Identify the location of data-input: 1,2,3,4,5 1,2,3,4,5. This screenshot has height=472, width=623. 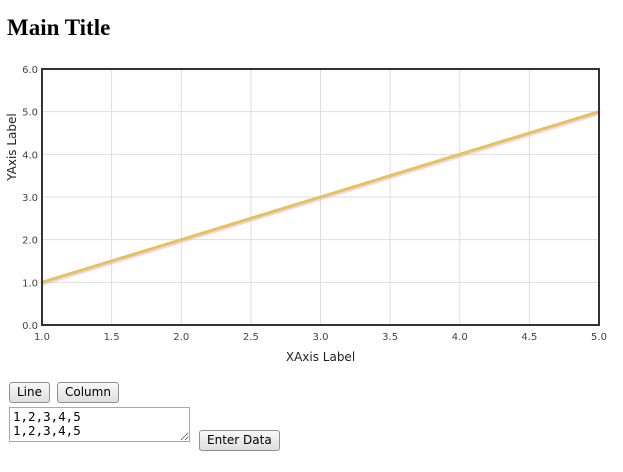
(99, 424).